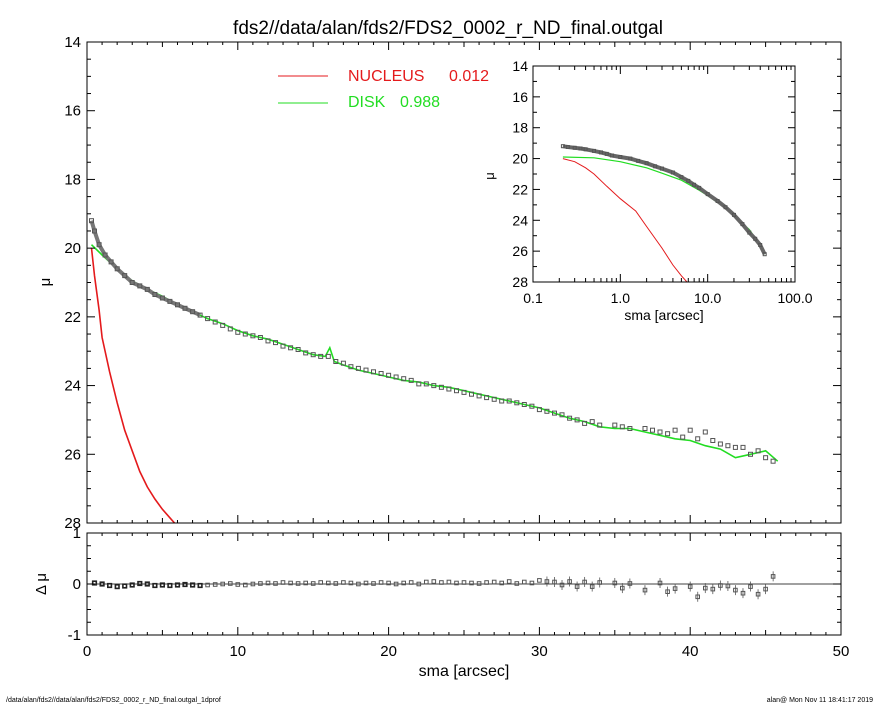 The image size is (885, 708). What do you see at coordinates (367, 102) in the screenshot?
I see `legend-disk-label: DISK` at bounding box center [367, 102].